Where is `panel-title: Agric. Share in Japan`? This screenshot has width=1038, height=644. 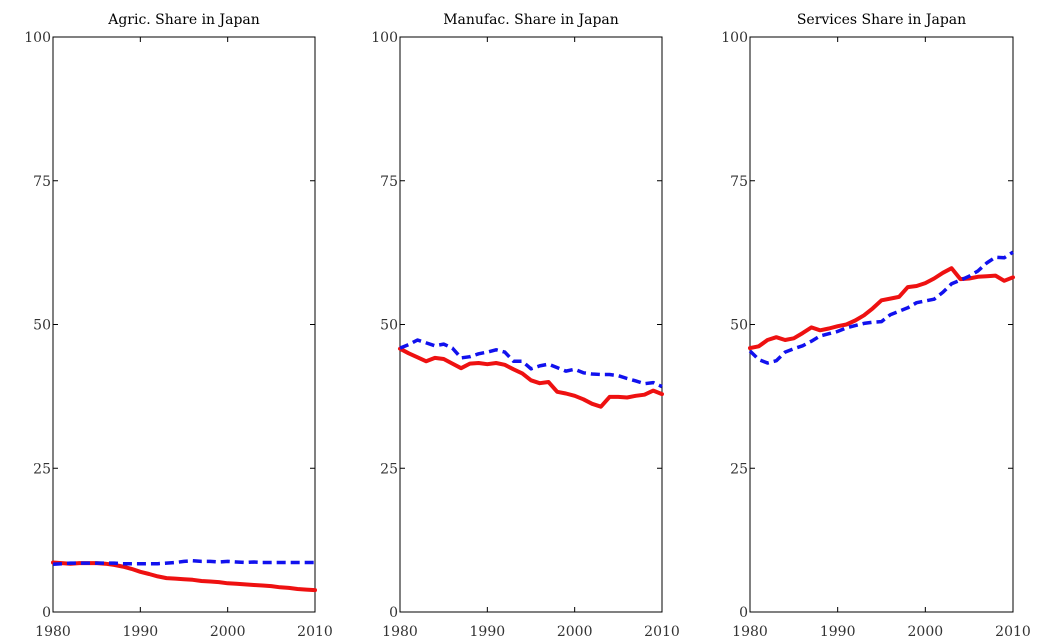 panel-title: Agric. Share in Japan is located at coordinates (183, 20).